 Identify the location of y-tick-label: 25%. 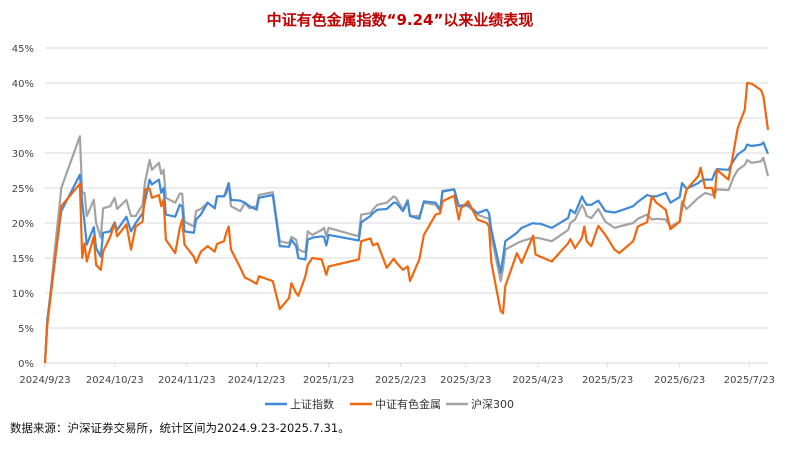
(23, 189).